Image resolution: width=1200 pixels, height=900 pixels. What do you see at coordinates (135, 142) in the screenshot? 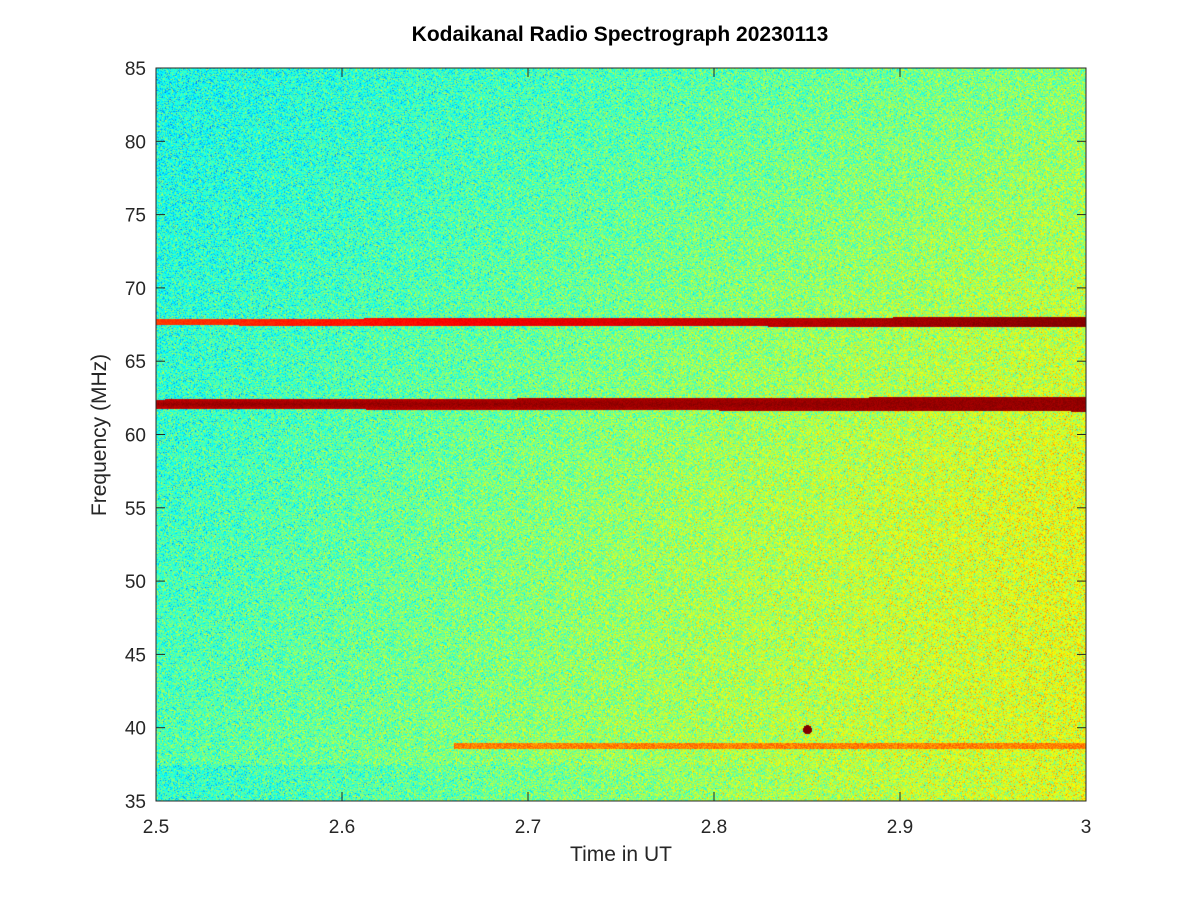
I see `y-tick-label: 80` at bounding box center [135, 142].